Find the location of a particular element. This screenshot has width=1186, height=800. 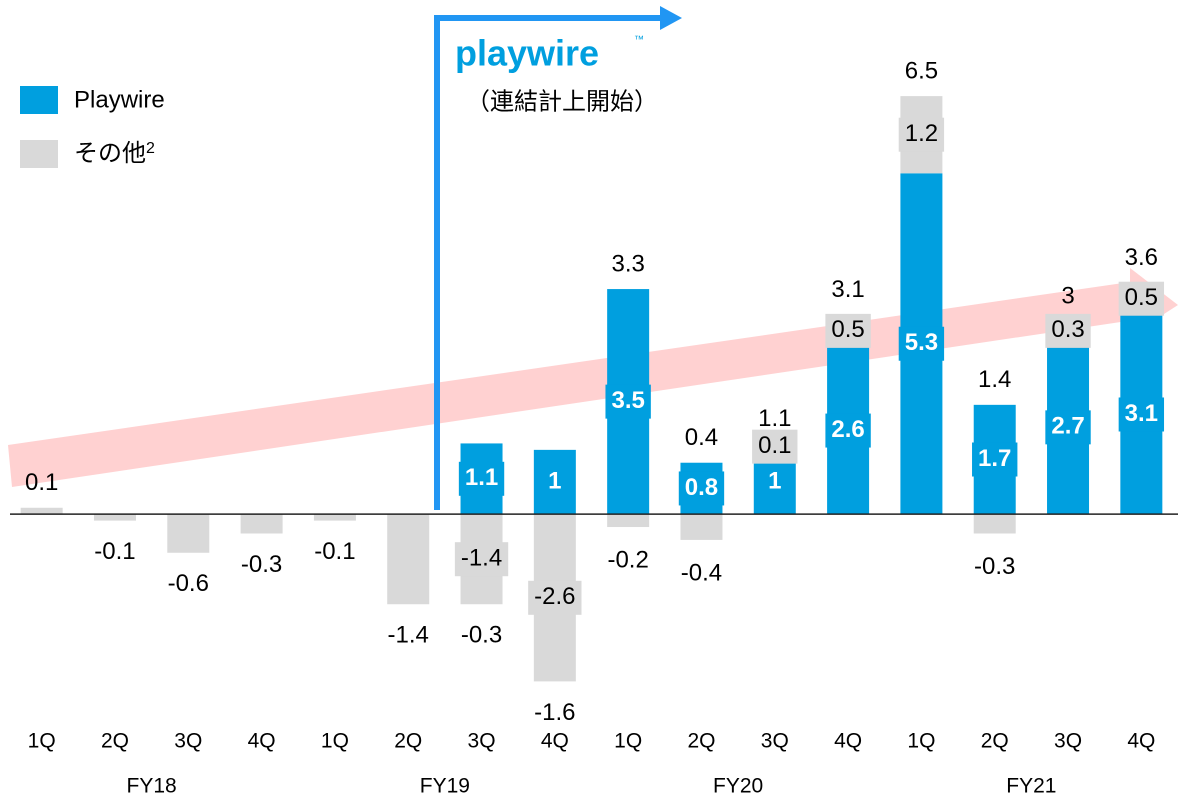

data-label: 1.1 is located at coordinates (481, 477).